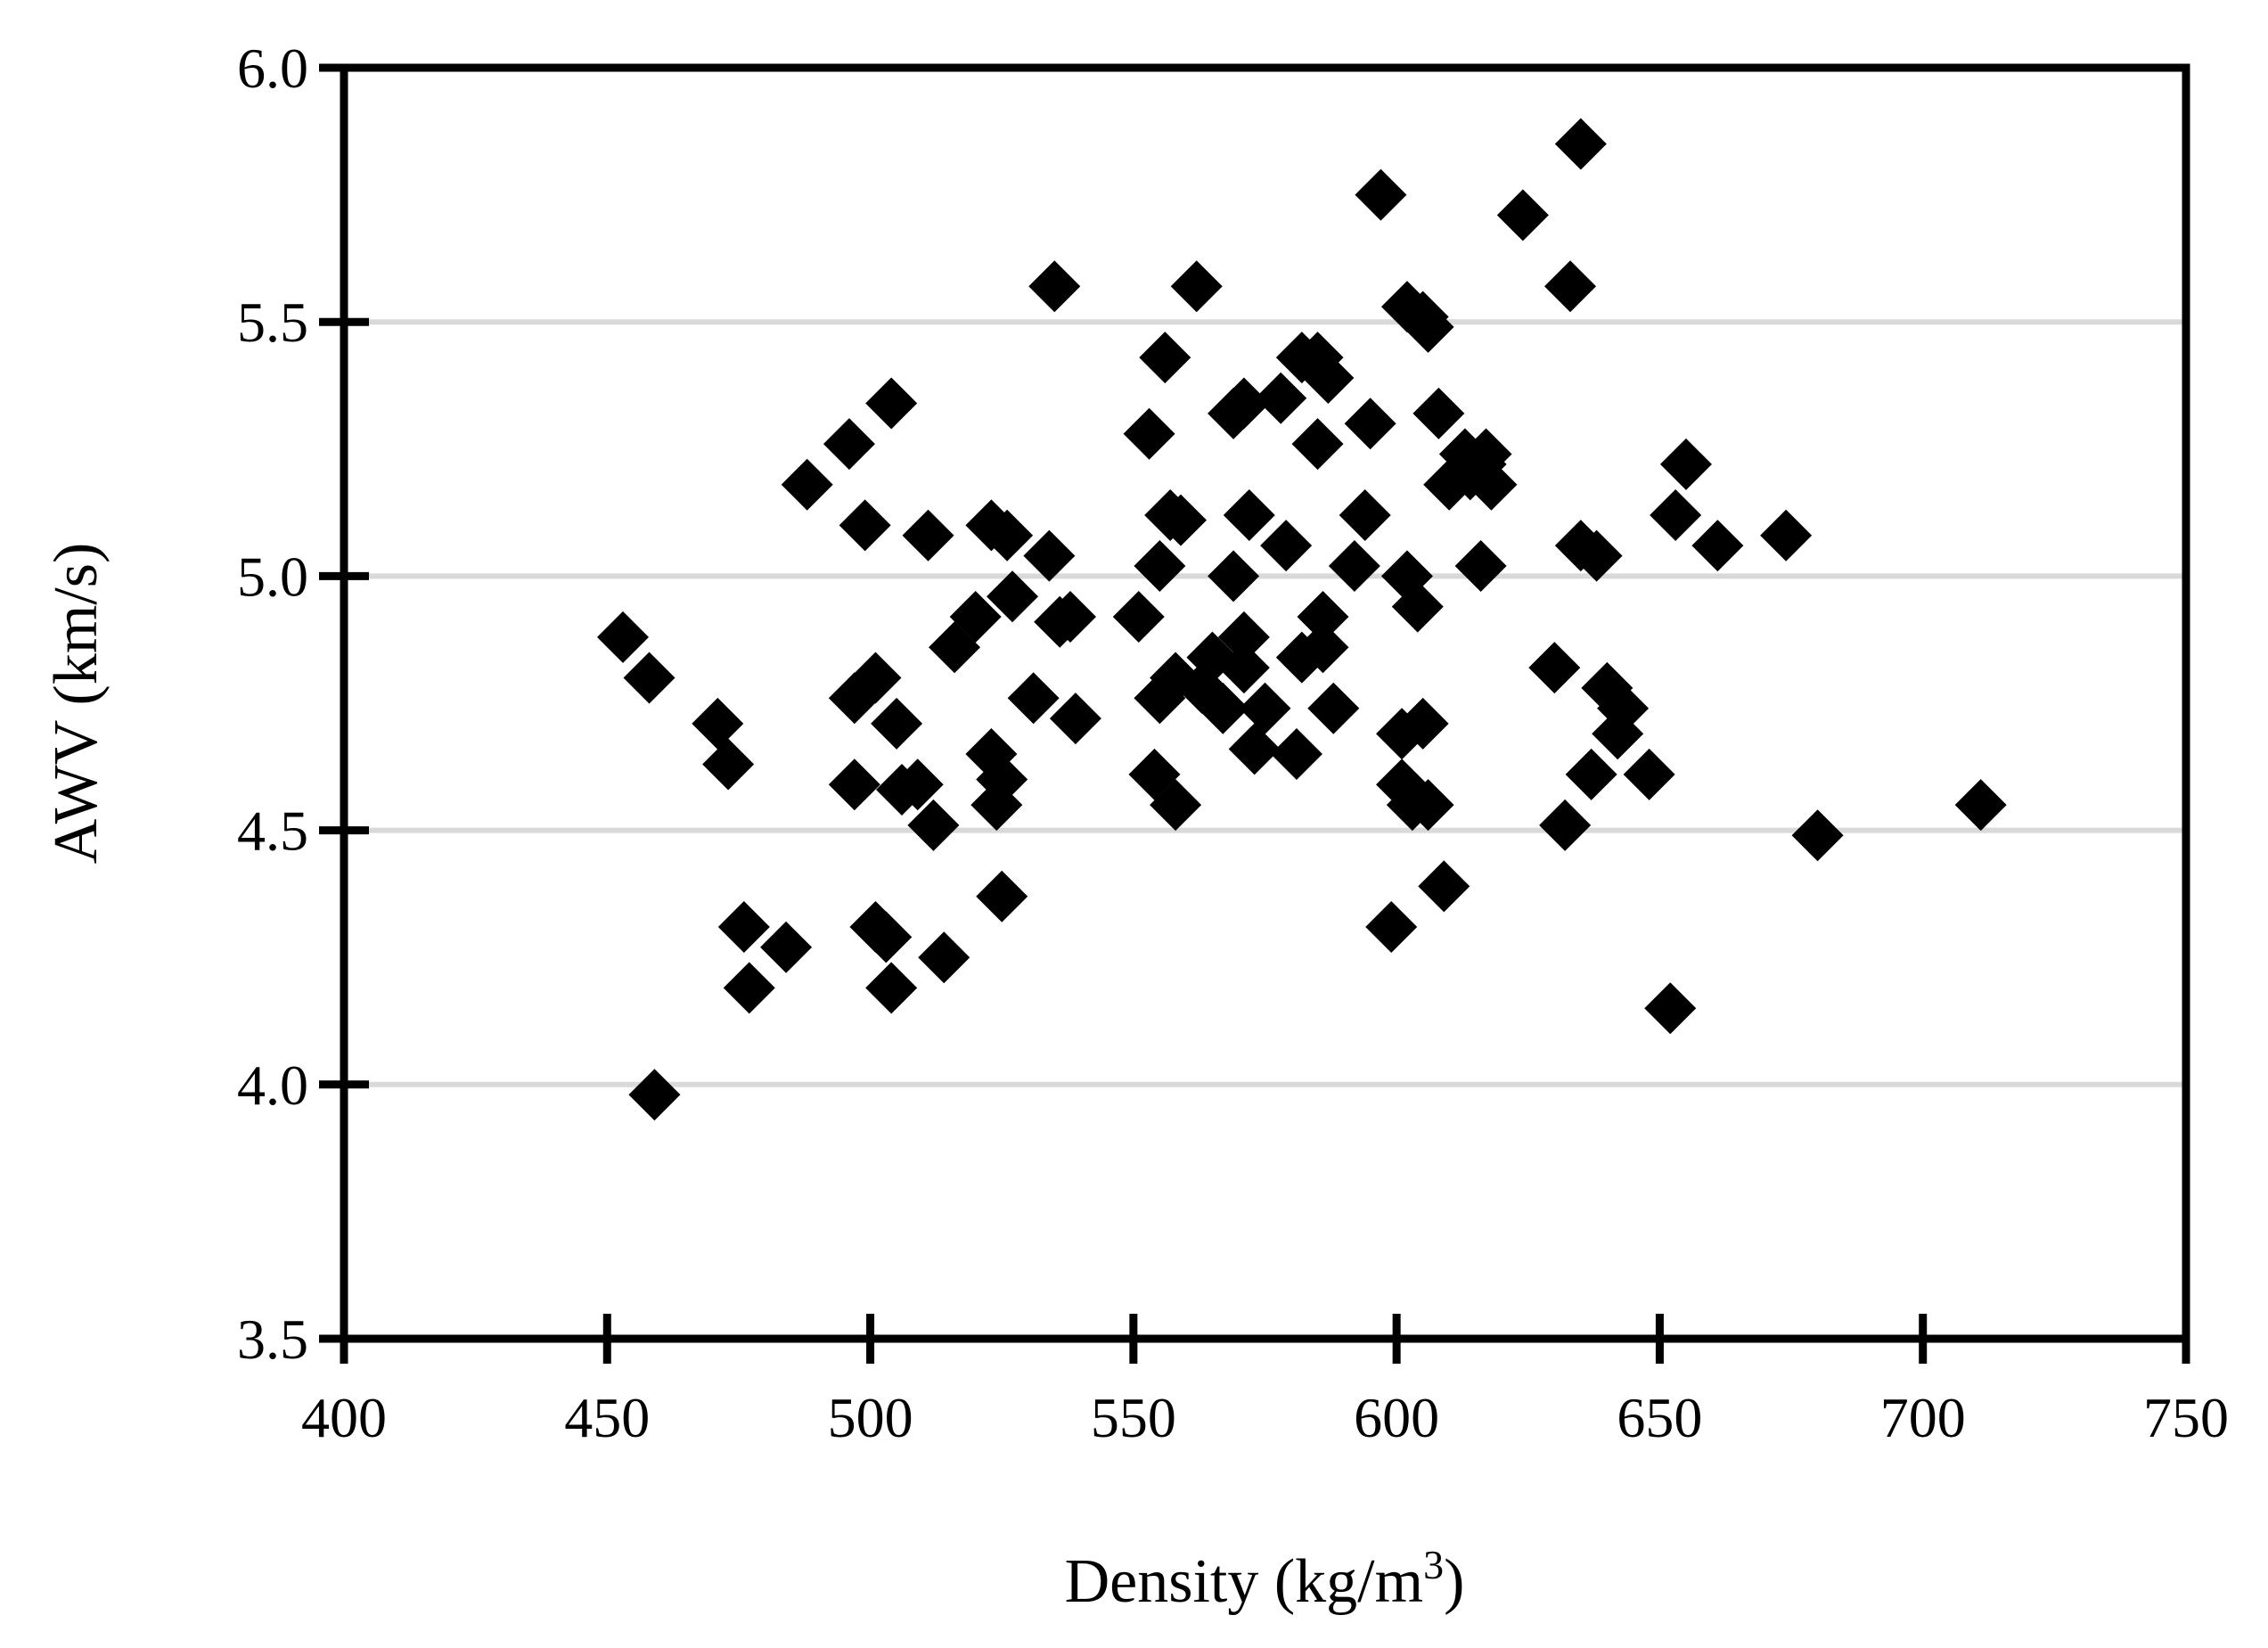 This screenshot has height=1648, width=2268. I want to click on x-axis-title-suffix: ), so click(1454, 1581).